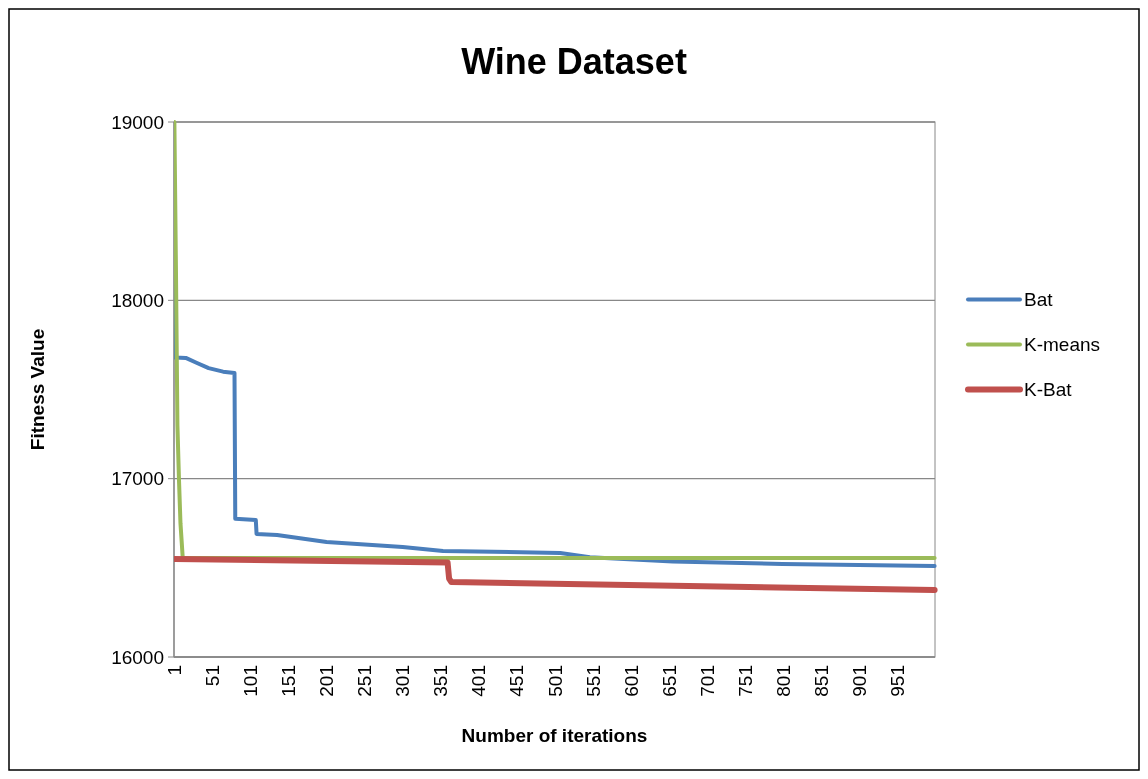 The image size is (1148, 779). What do you see at coordinates (1048, 390) in the screenshot?
I see `legend-label: K-Bat` at bounding box center [1048, 390].